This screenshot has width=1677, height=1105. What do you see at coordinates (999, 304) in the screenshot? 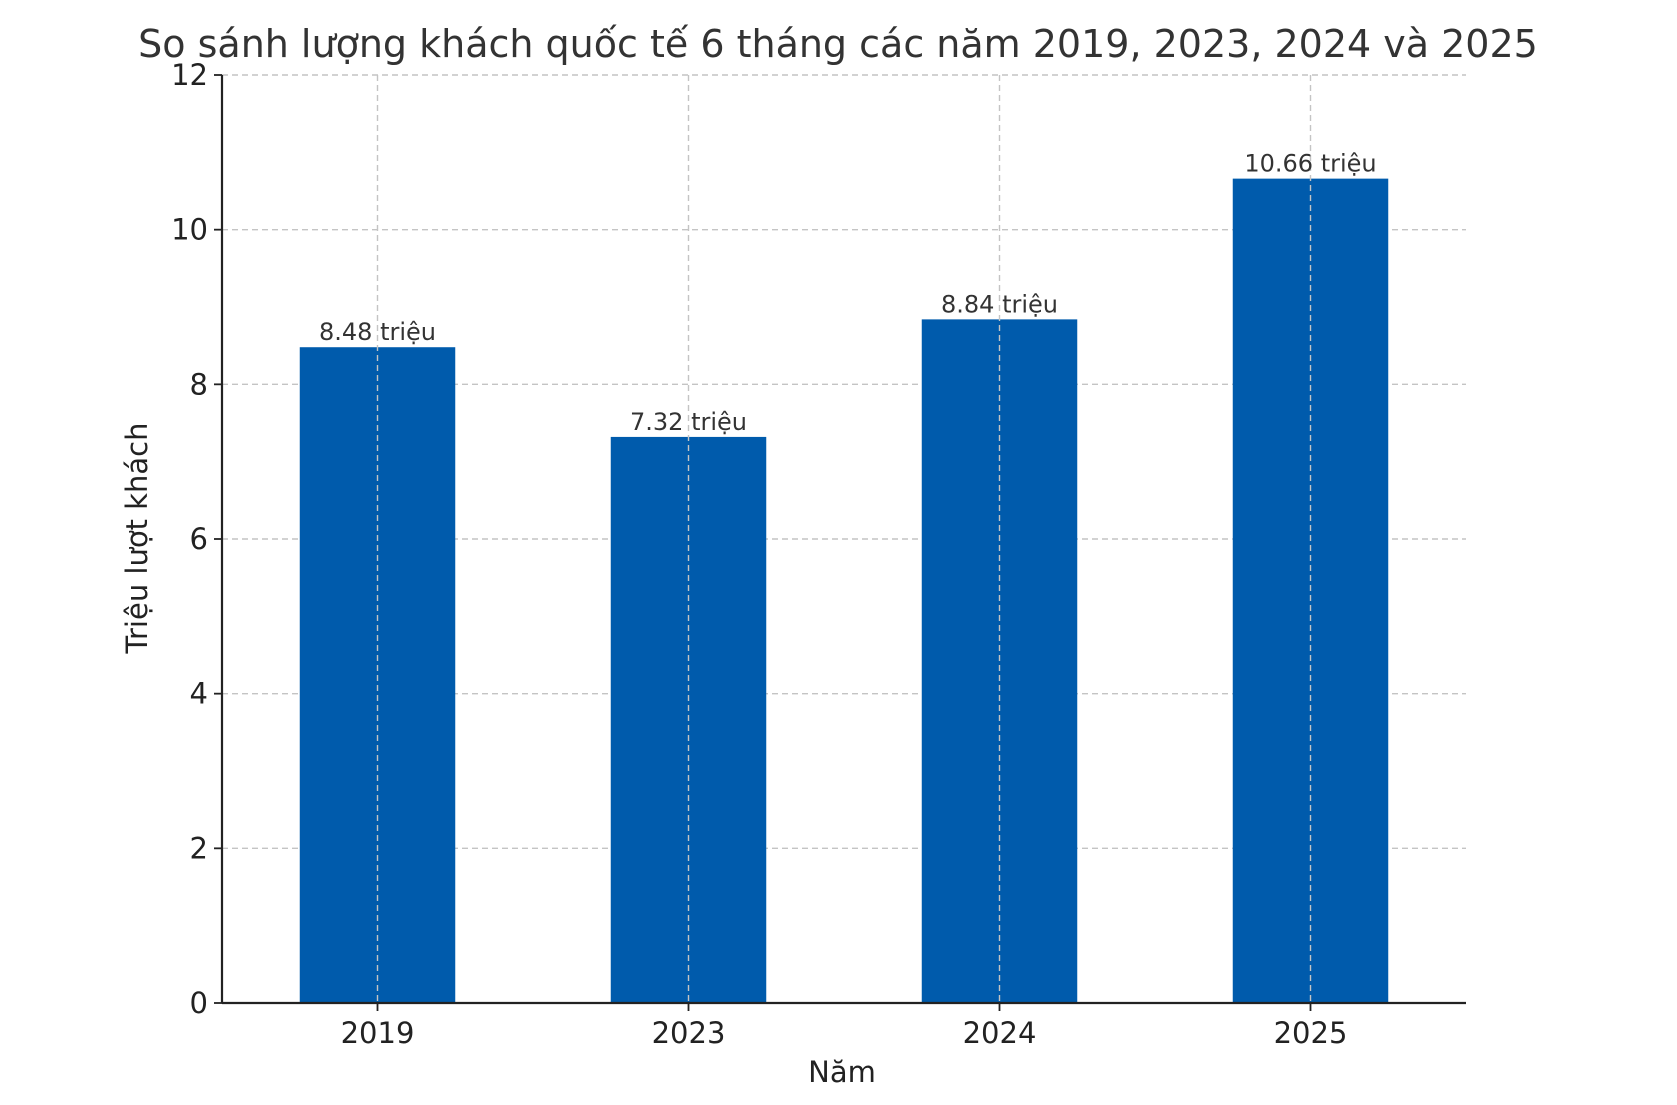
I see `bar-value-label: 8.84 triệu` at bounding box center [999, 304].